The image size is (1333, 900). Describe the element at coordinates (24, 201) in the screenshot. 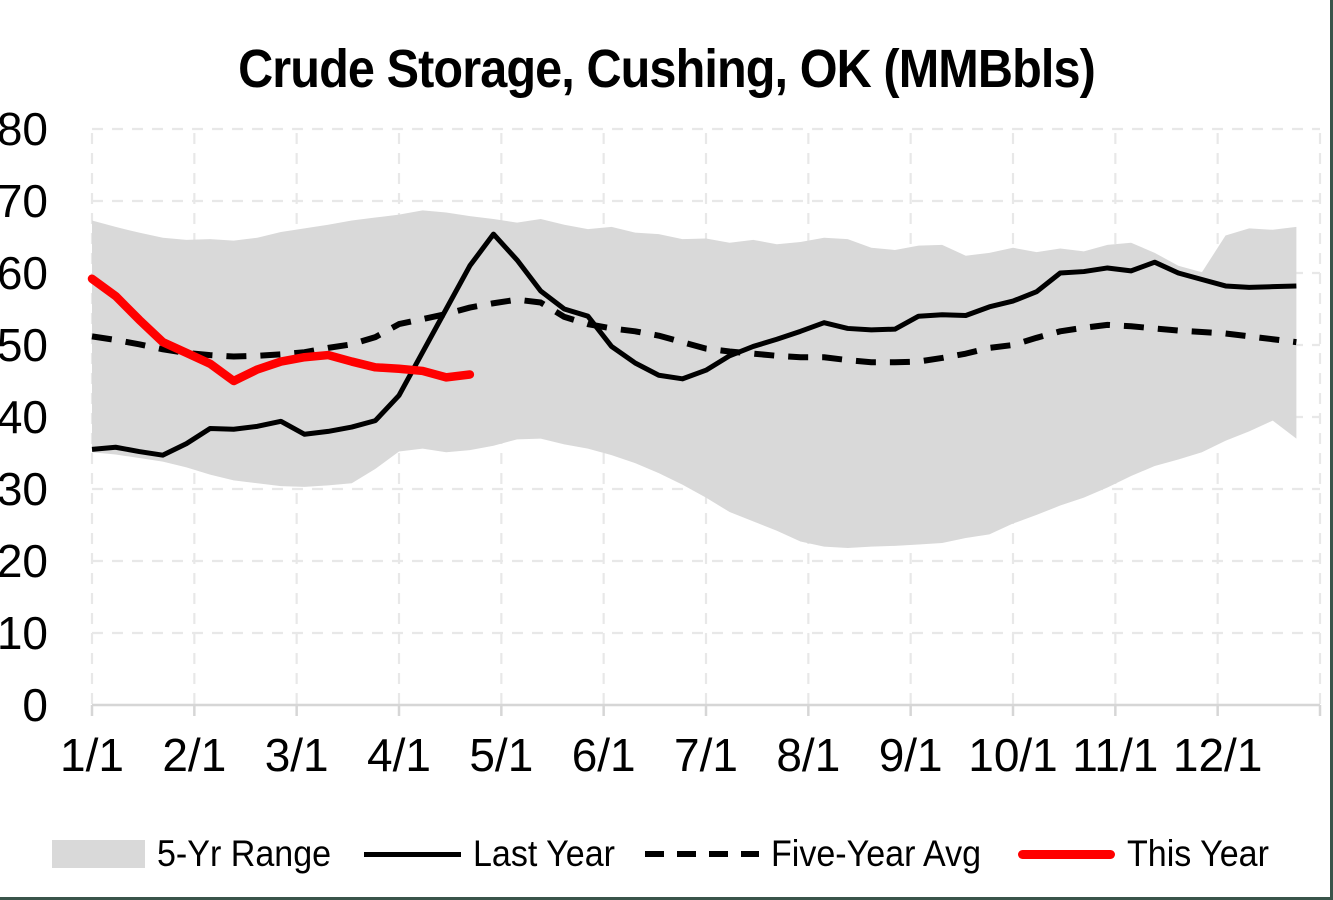

I see `y-tick-label: 70` at that location.